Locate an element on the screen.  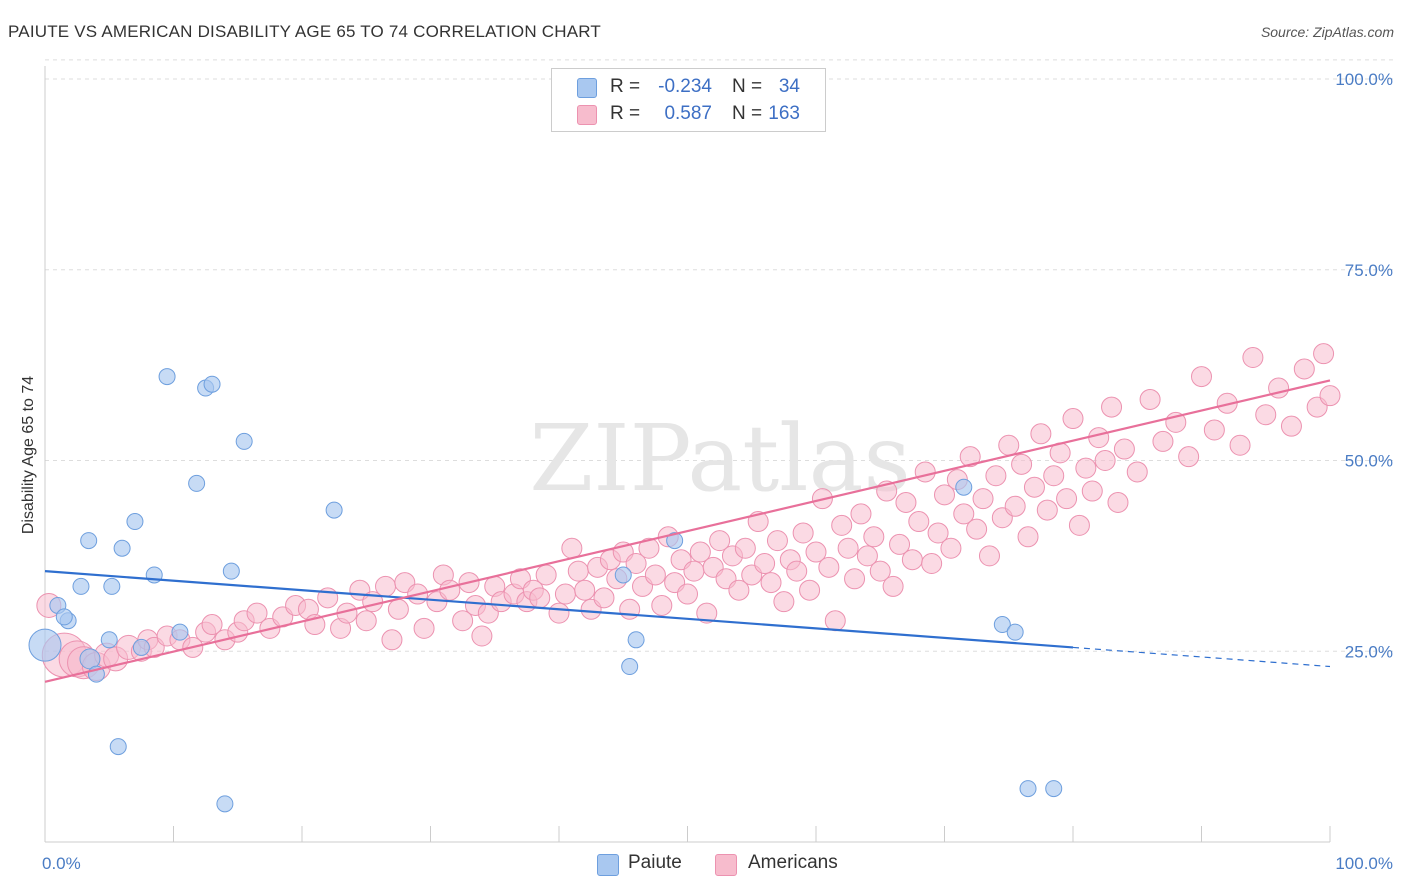
paiute-trend-extension is located at coordinates (1201, 657).